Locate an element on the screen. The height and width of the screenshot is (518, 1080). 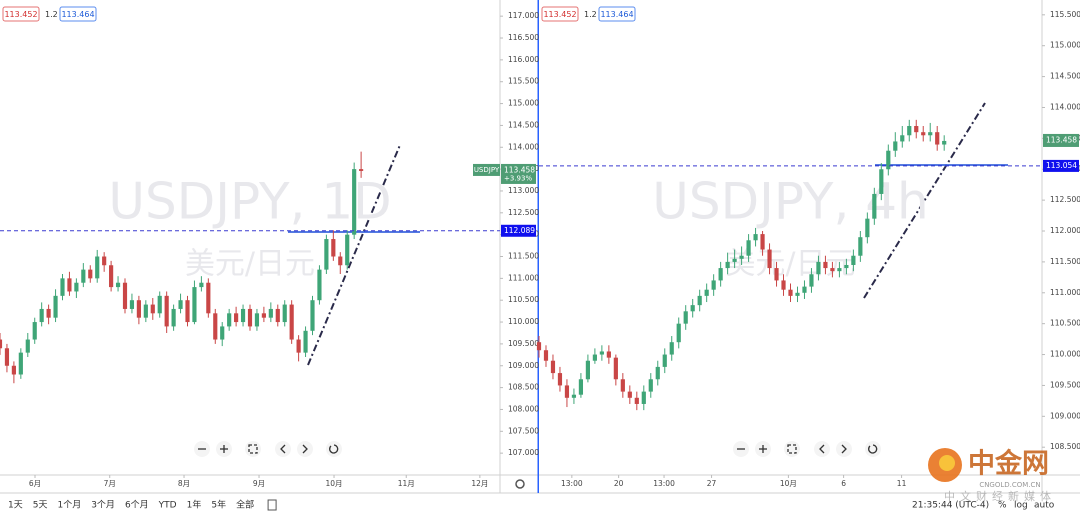
symbol-label-box is located at coordinates (486, 169).